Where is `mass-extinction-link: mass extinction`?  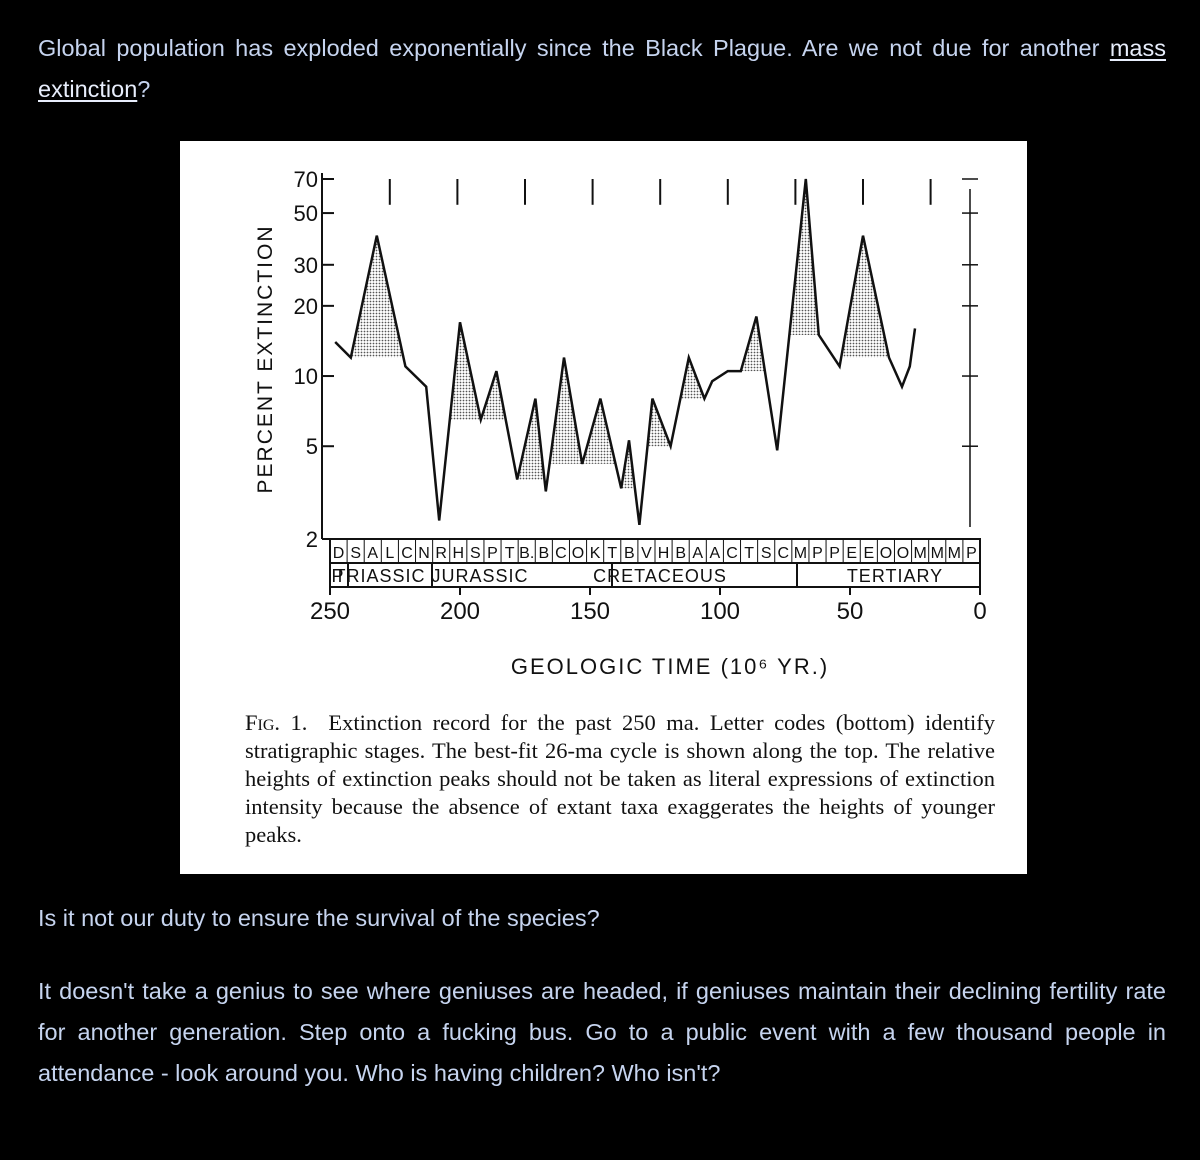
mass-extinction-link: mass extinction is located at coordinates (602, 68).